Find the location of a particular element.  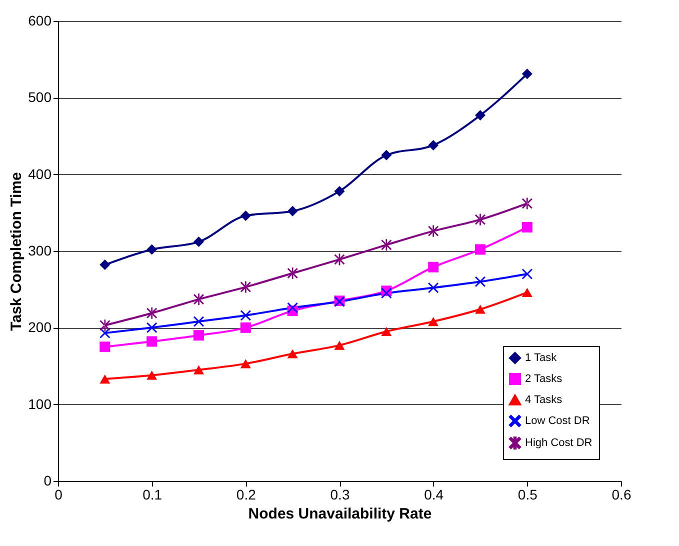

y-tick-label: 300 is located at coordinates (40, 250).